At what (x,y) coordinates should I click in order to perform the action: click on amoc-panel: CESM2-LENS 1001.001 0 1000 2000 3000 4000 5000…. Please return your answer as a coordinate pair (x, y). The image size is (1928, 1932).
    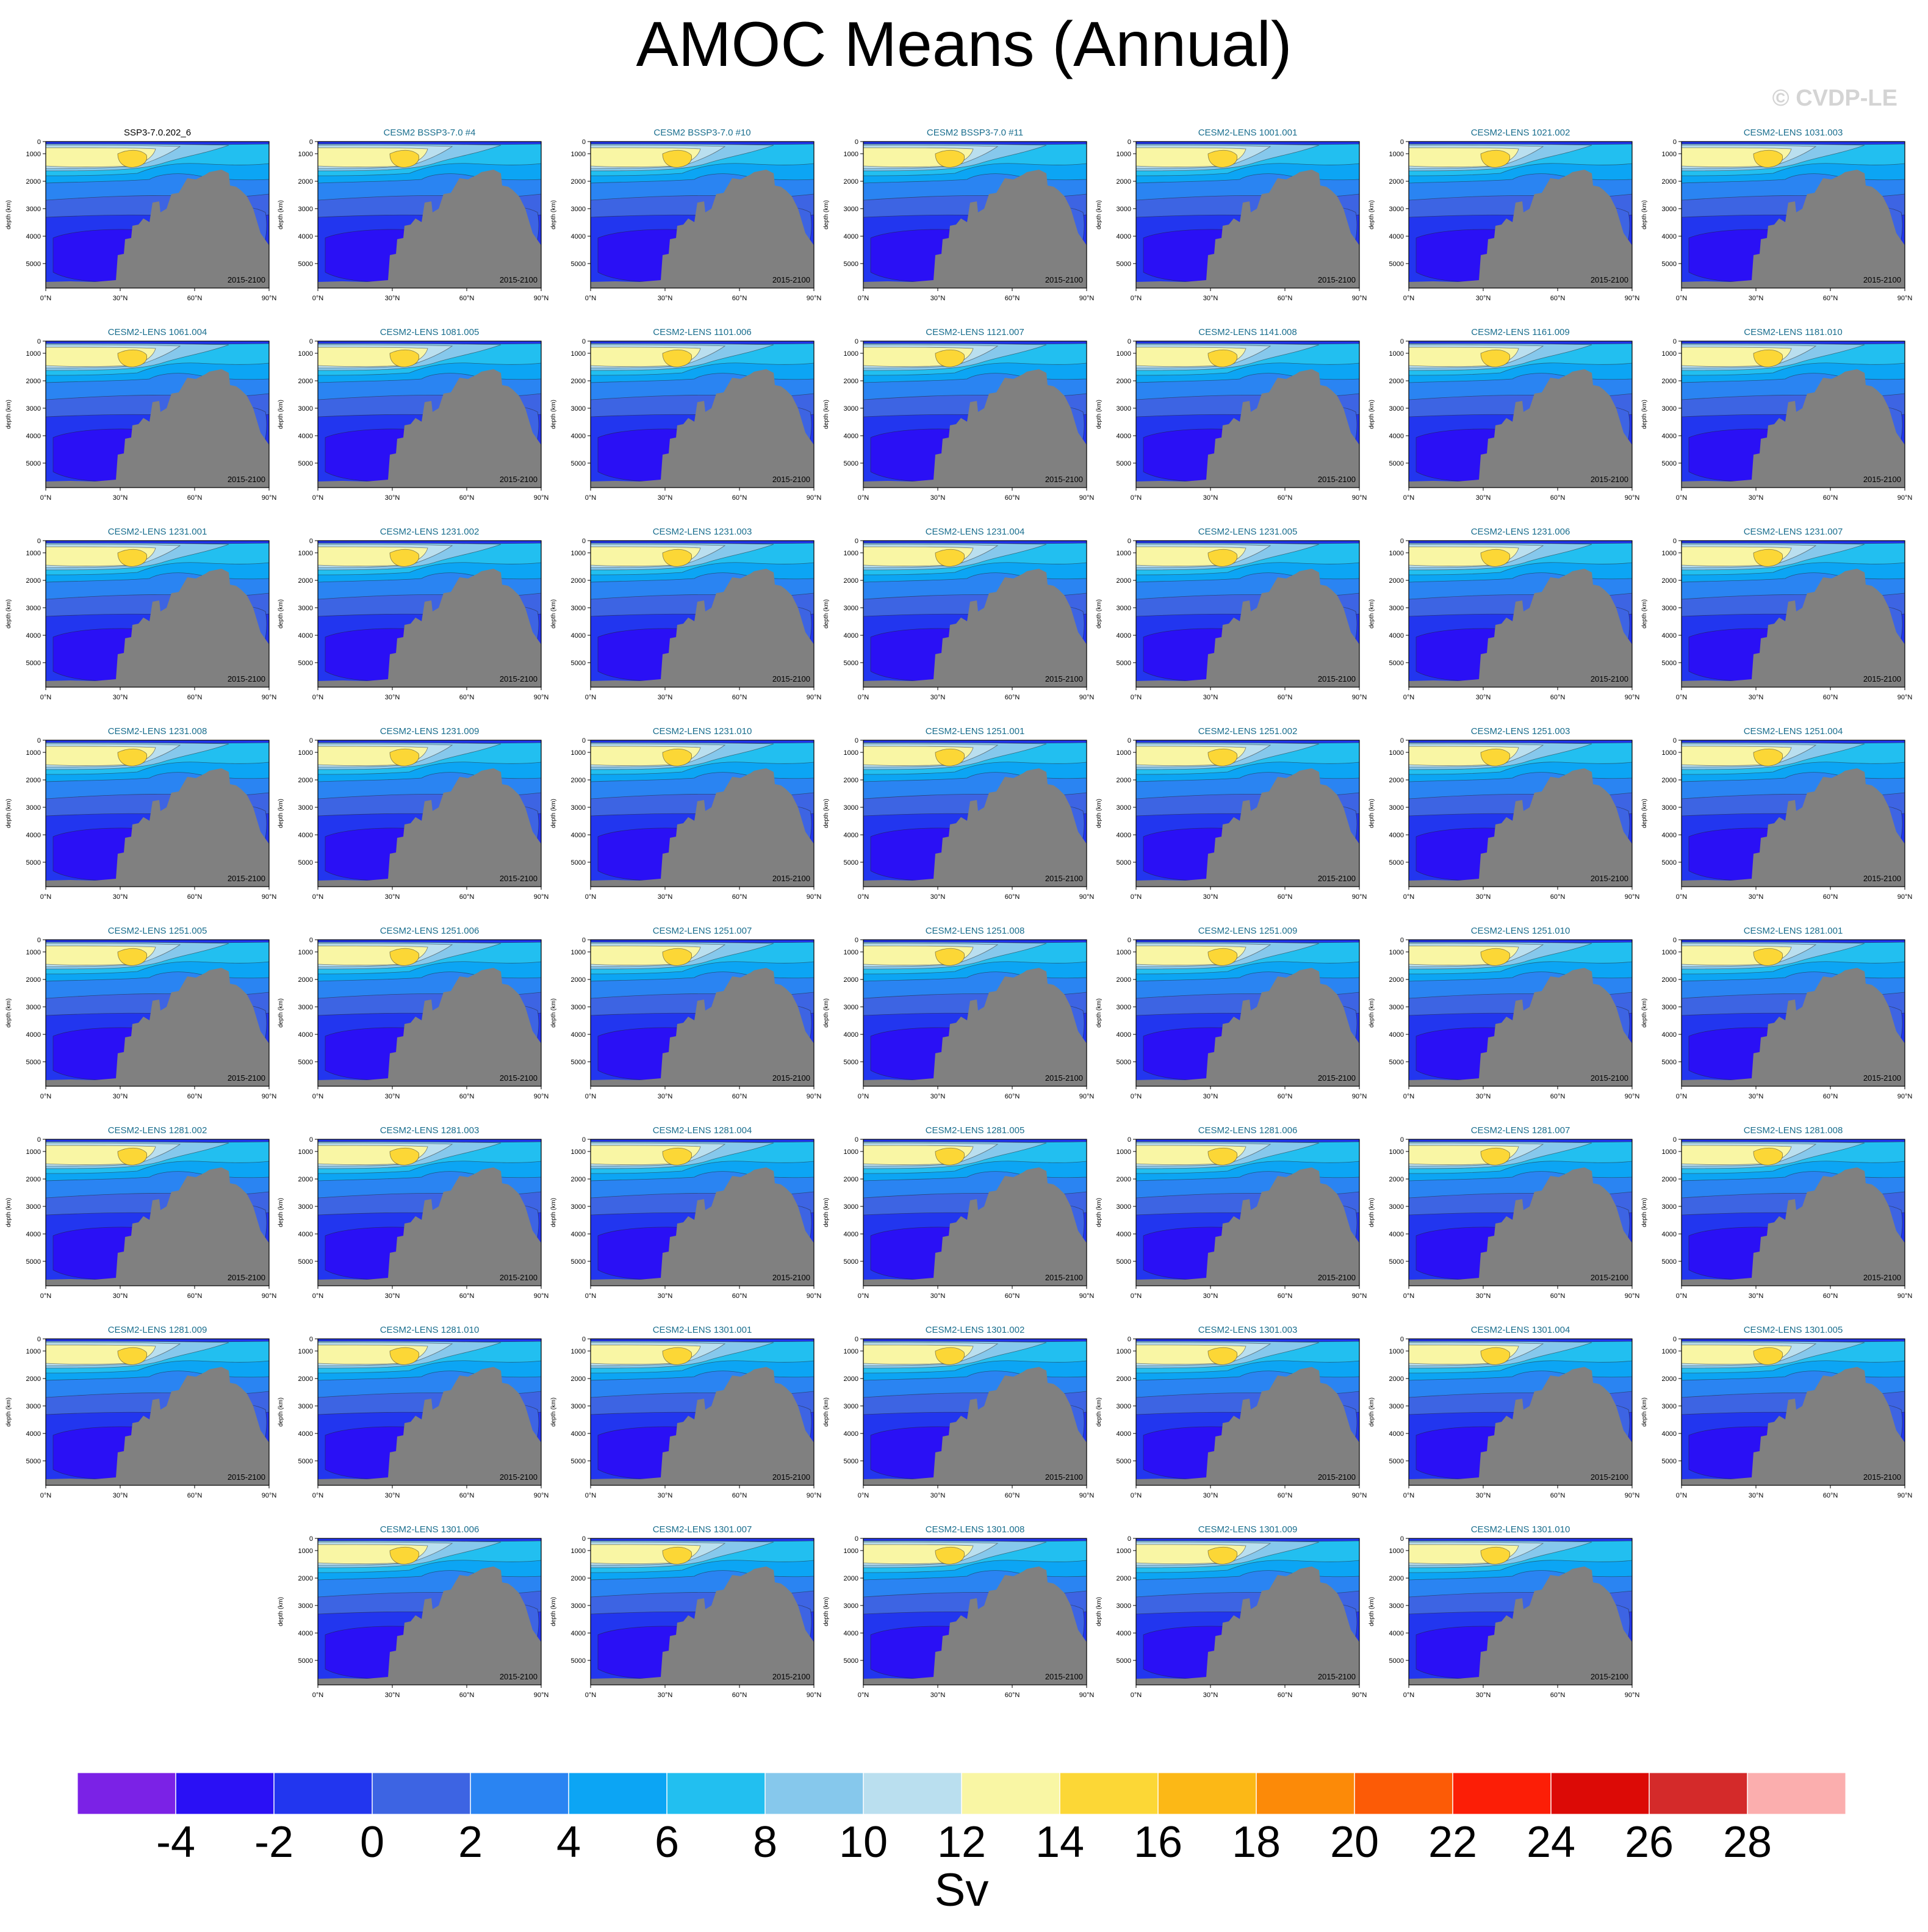
    Looking at the image, I should click on (1231, 215).